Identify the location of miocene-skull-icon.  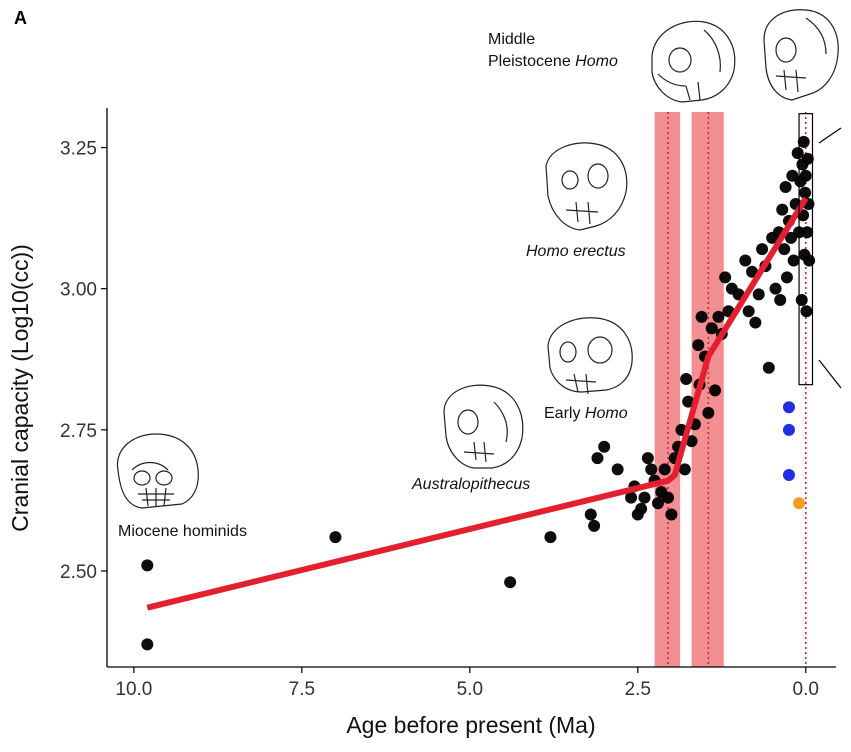
(157, 471).